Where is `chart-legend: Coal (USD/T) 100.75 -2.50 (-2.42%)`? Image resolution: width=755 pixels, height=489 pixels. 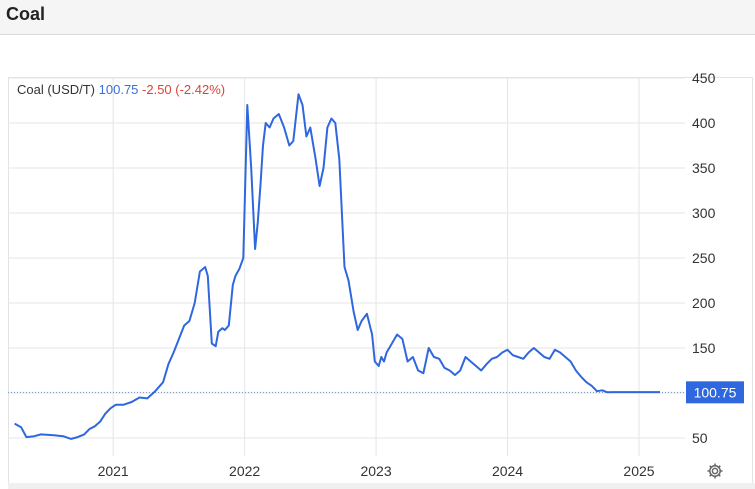
chart-legend: Coal (USD/T) 100.75 -2.50 (-2.42%) is located at coordinates (121, 89).